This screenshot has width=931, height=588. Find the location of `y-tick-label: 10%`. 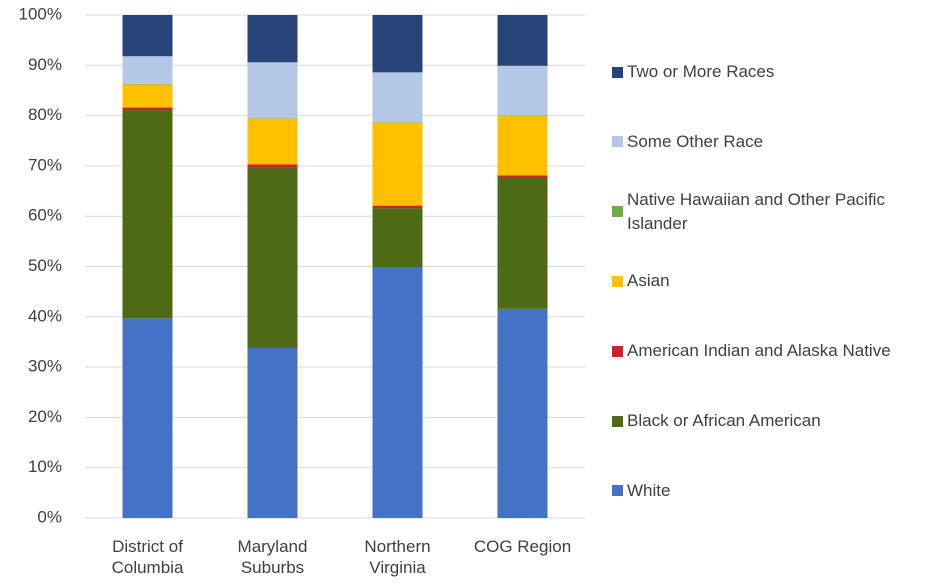

y-tick-label: 10% is located at coordinates (45, 466).